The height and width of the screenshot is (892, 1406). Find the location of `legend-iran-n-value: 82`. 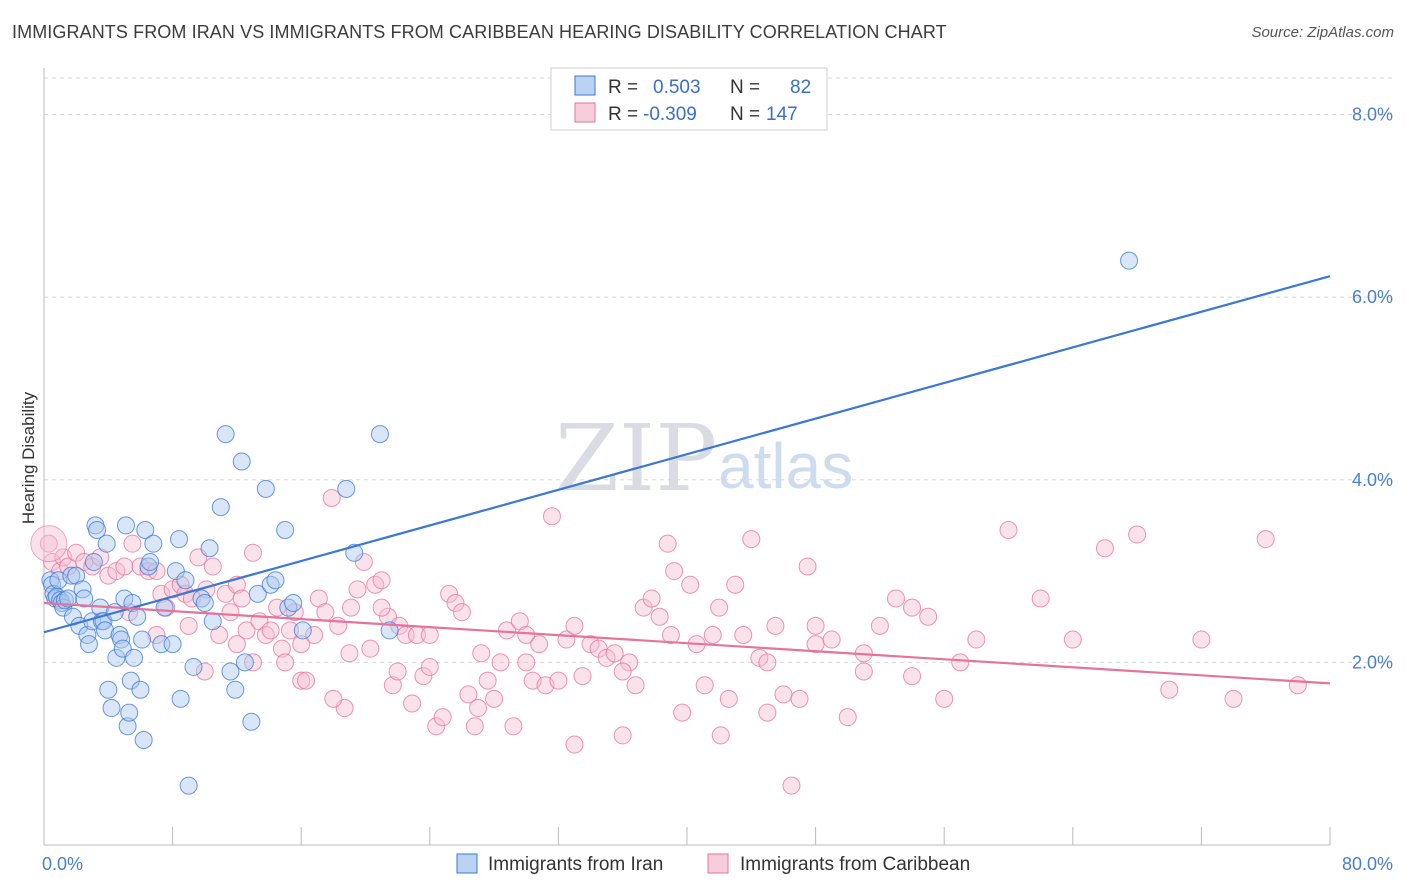

legend-iran-n-value: 82 is located at coordinates (800, 87).